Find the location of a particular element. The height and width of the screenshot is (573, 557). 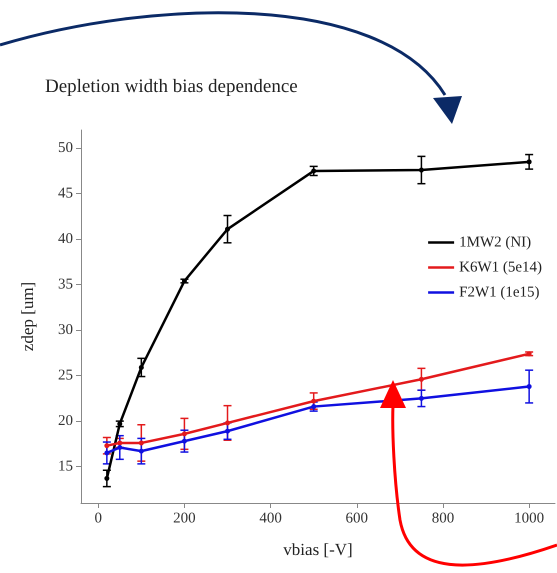

x-axis-title: vbias [-V] is located at coordinates (318, 549).